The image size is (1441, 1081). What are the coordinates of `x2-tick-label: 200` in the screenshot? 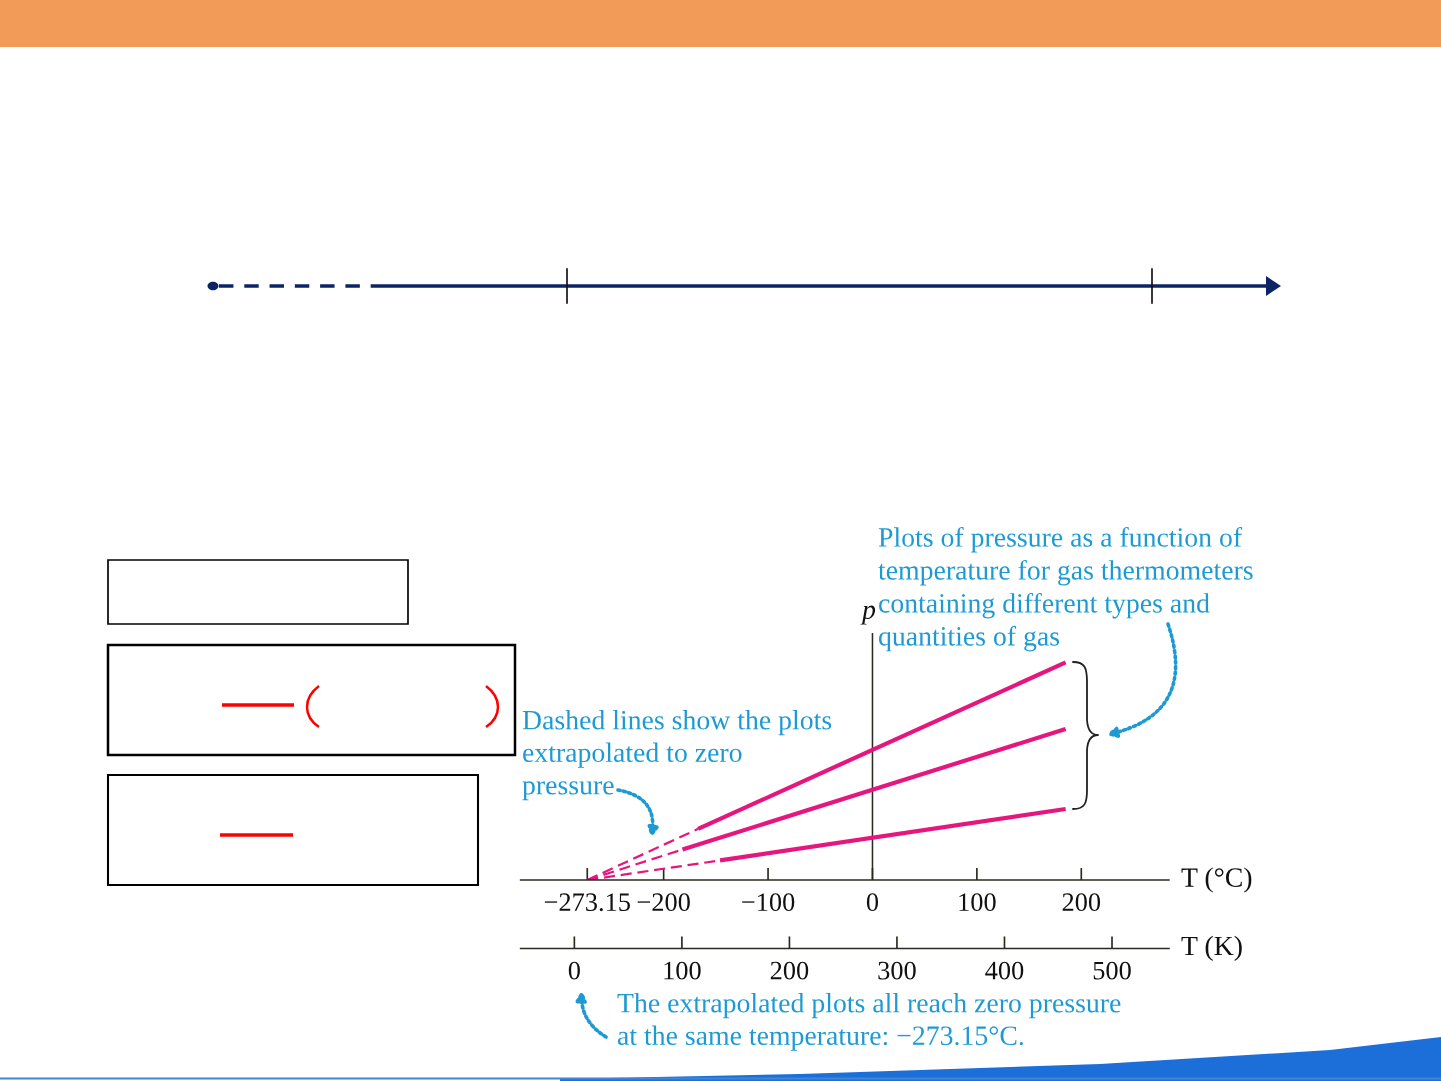 It's located at (789, 970).